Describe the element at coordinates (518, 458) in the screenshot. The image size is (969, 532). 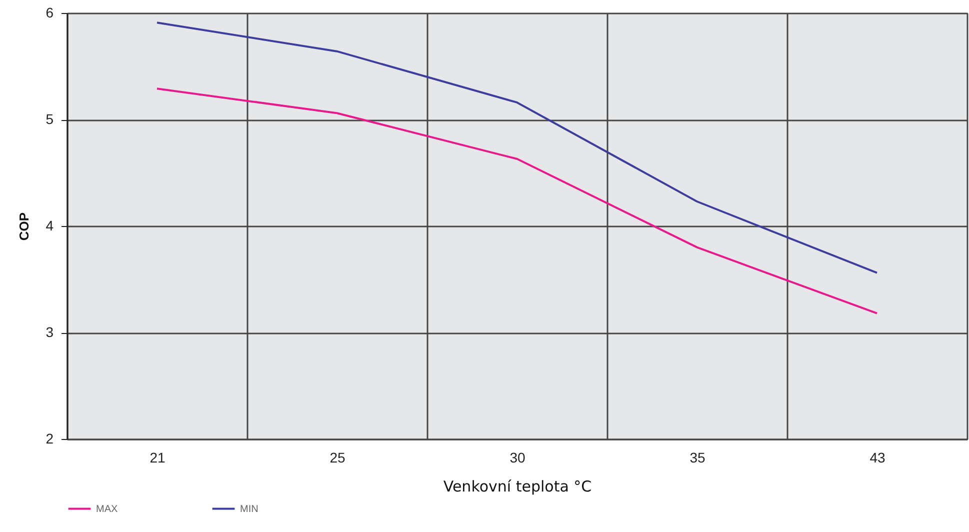
I see `x-tick-label: 30` at that location.